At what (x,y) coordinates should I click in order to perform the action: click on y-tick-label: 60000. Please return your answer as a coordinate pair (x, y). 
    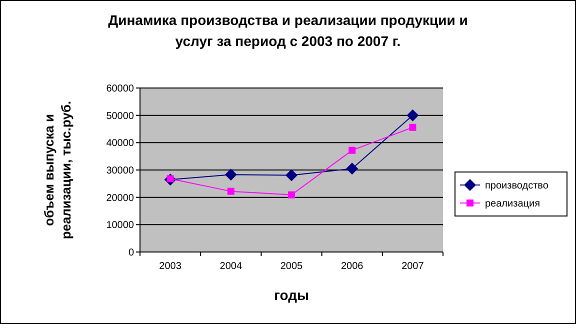
    Looking at the image, I should click on (120, 89).